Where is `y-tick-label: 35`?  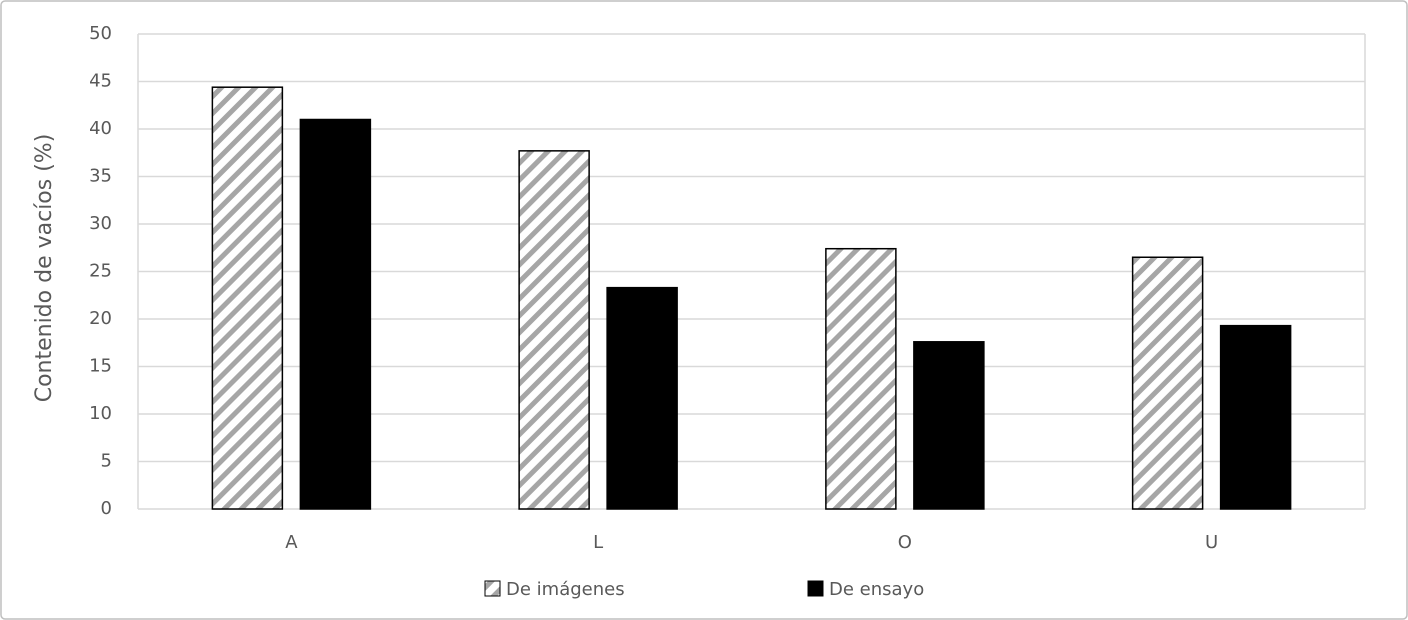
y-tick-label: 35 is located at coordinates (100, 176).